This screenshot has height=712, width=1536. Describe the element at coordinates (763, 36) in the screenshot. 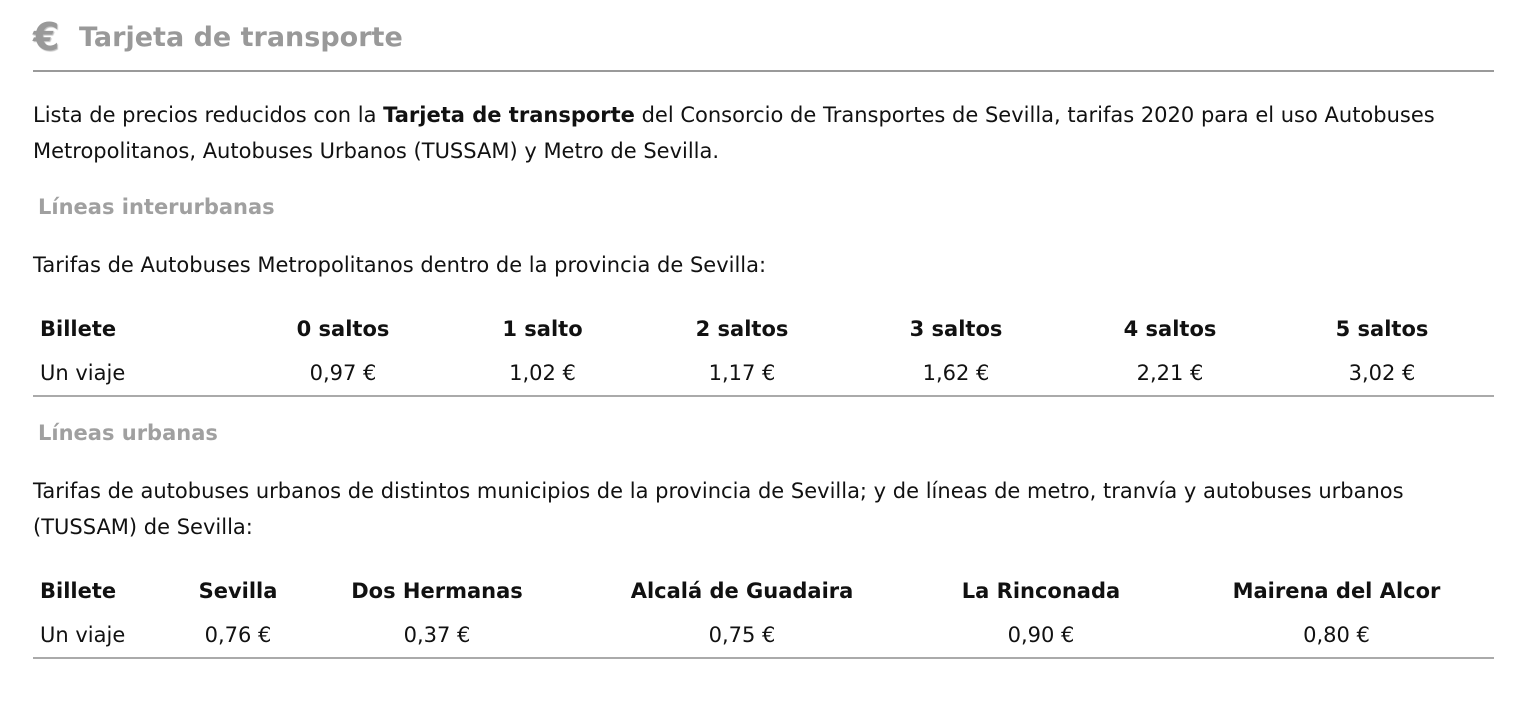

I see `section-header: € Tarjeta de transporte` at that location.